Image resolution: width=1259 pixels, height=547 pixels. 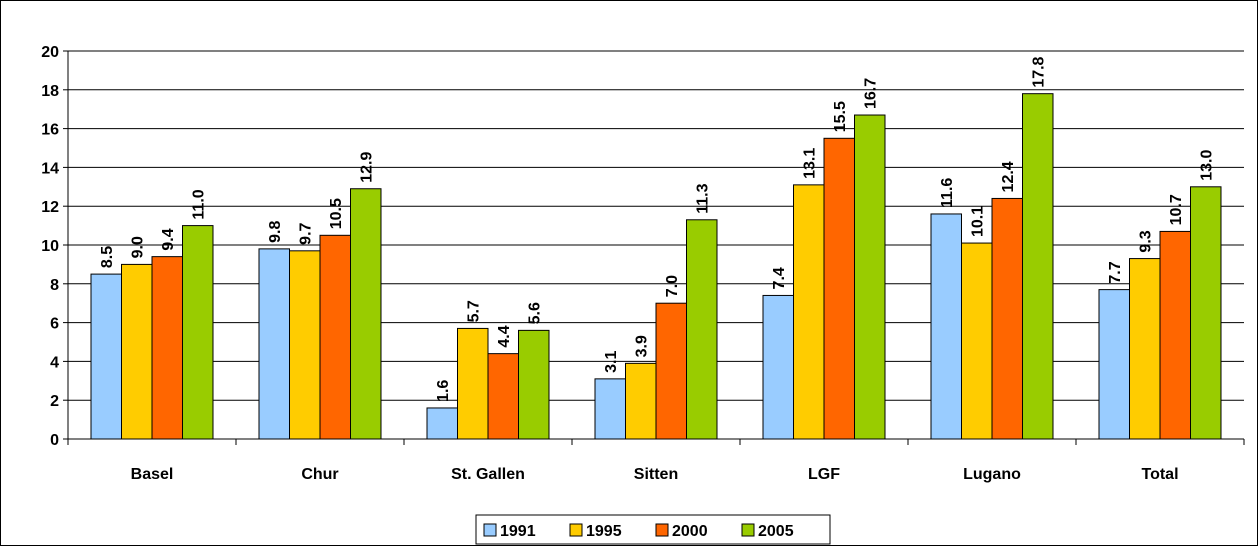 I want to click on data-label: 12.4, so click(x=1008, y=176).